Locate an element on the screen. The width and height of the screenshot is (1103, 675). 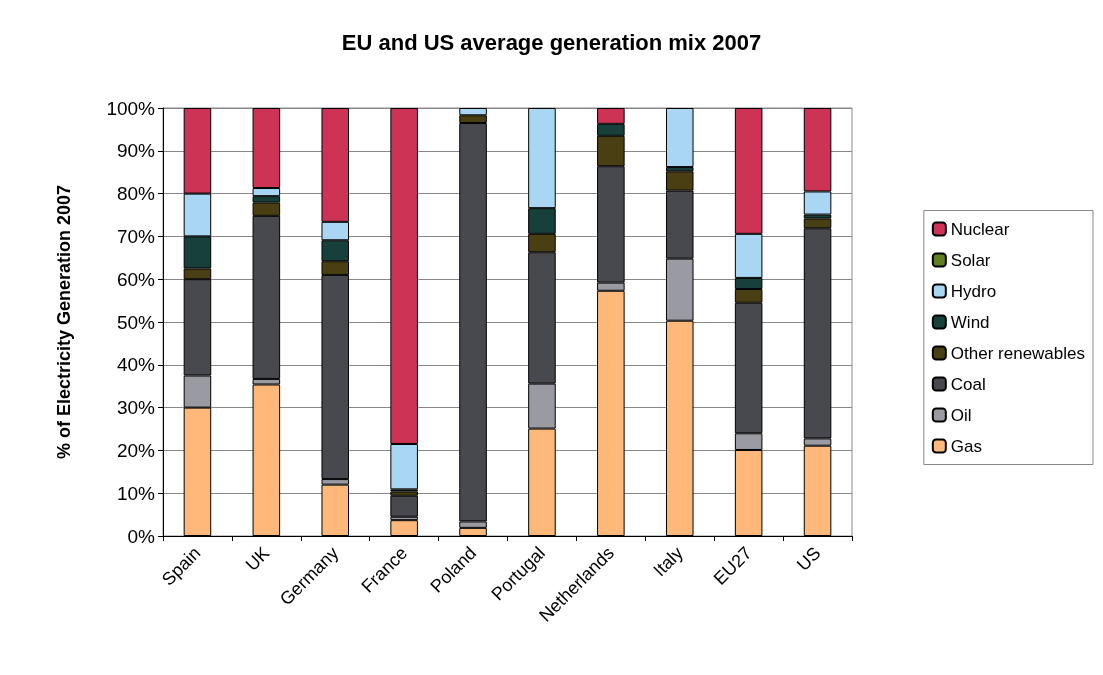
y-tick-label: 10% is located at coordinates (136, 493).